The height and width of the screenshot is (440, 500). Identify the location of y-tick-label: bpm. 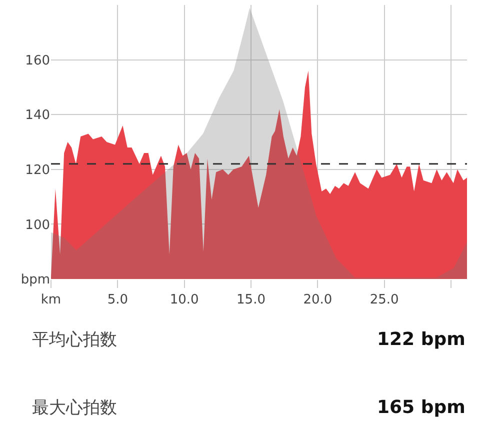
(35, 280).